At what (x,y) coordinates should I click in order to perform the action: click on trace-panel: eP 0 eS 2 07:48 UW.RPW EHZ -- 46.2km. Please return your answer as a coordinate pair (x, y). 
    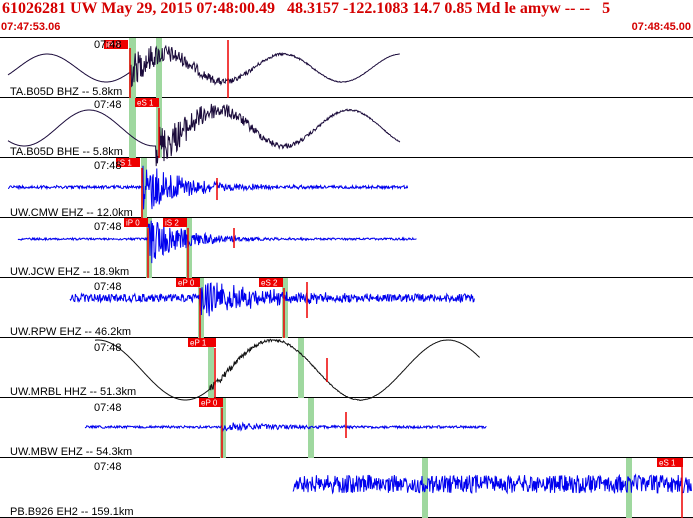
    Looking at the image, I should click on (242, 308).